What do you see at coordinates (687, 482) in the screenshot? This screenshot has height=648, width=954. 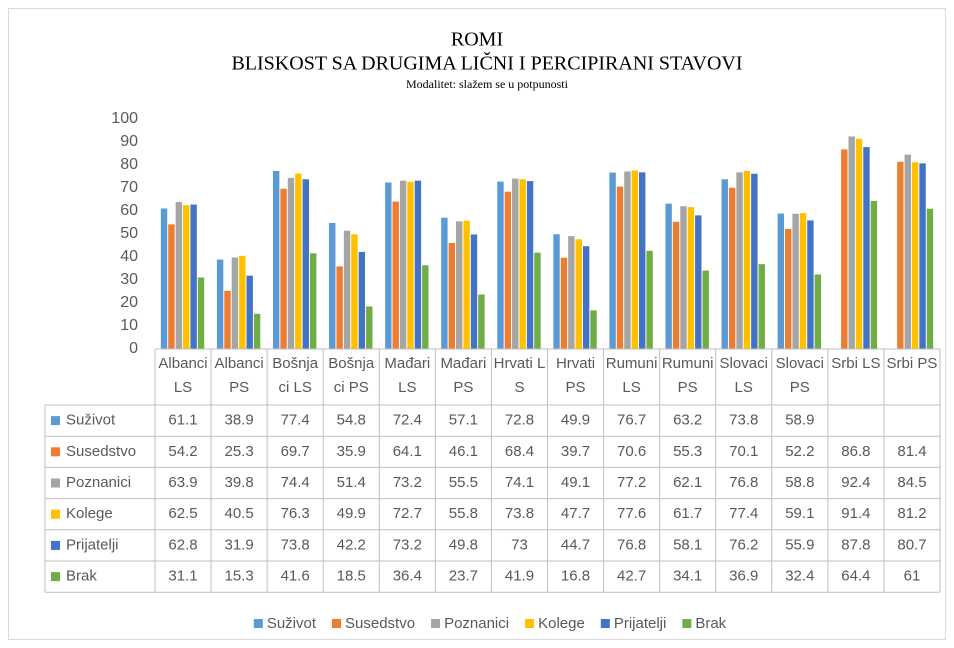 I see `table-value: 62.1` at bounding box center [687, 482].